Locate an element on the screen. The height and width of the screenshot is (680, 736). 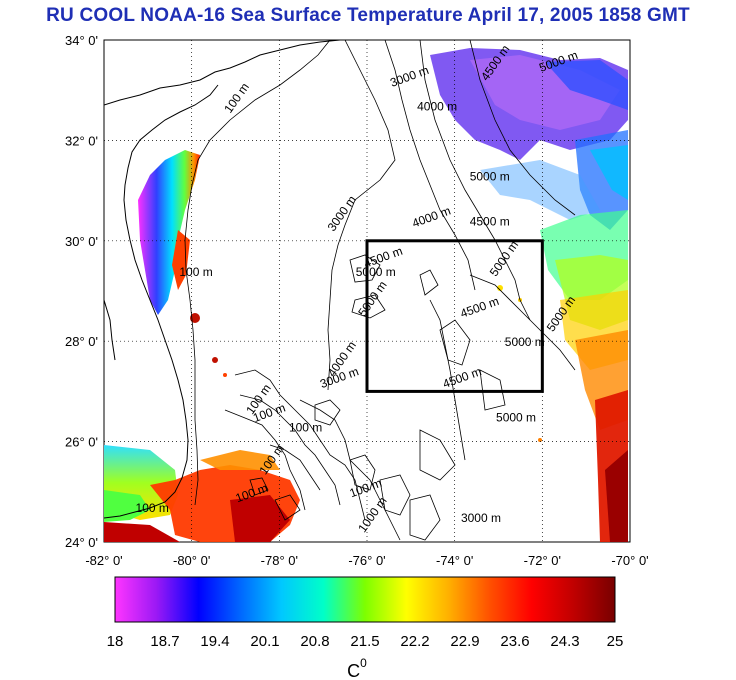
longitude-label: -82° 0' is located at coordinates (103, 560).